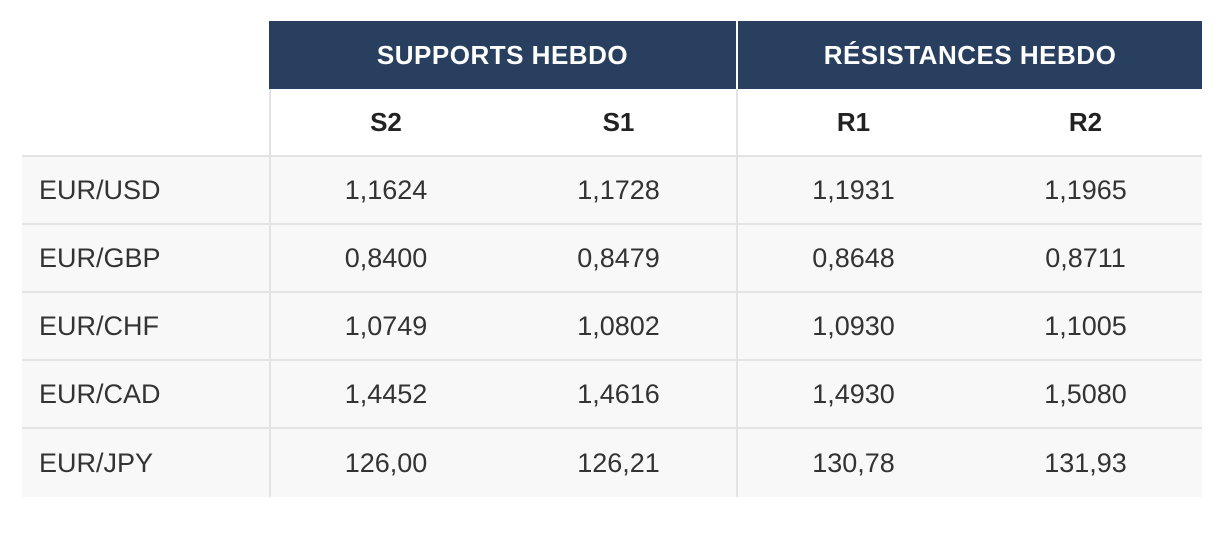 The width and height of the screenshot is (1218, 536). What do you see at coordinates (852, 122) in the screenshot?
I see `column-header-r1: R1` at bounding box center [852, 122].